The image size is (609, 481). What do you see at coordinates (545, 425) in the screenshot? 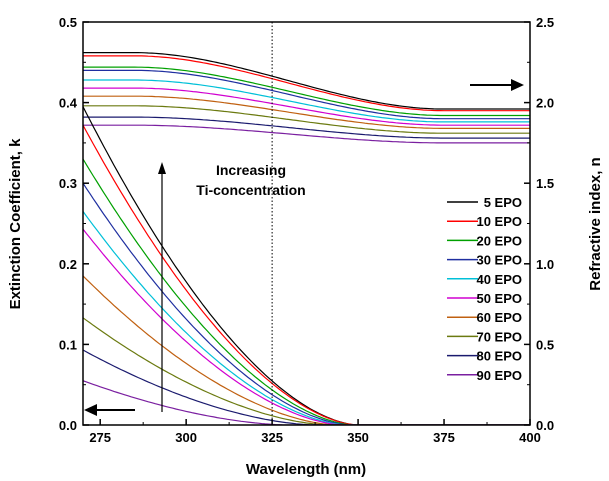
I see `right-y-tick-label: 0.0` at bounding box center [545, 425].